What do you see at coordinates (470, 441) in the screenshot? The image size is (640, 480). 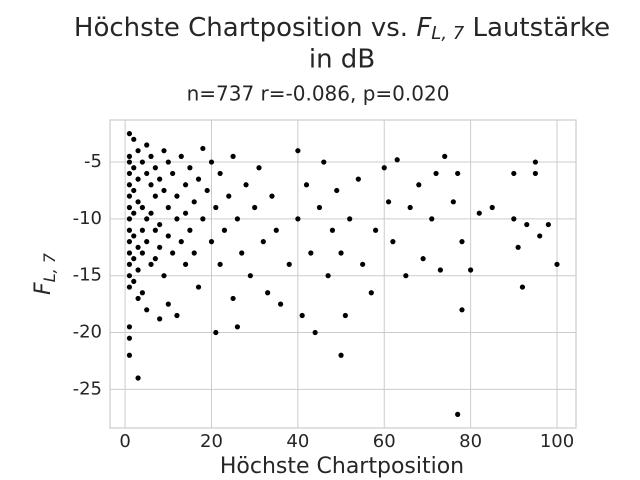 I see `x-tick-label: 80` at bounding box center [470, 441].